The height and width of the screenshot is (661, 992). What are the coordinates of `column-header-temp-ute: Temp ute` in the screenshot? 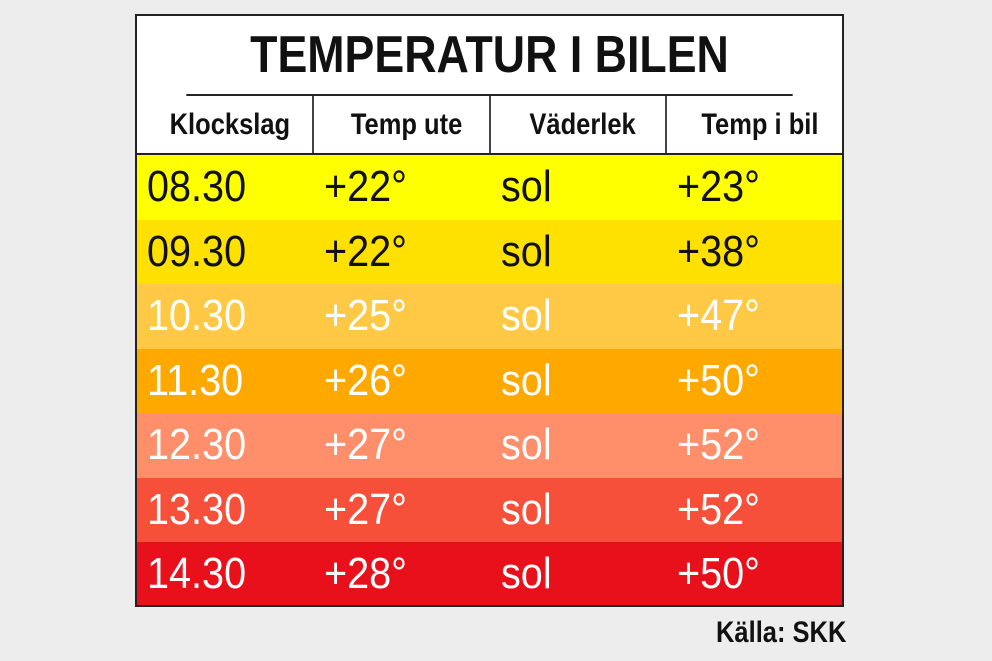 It's located at (402, 124).